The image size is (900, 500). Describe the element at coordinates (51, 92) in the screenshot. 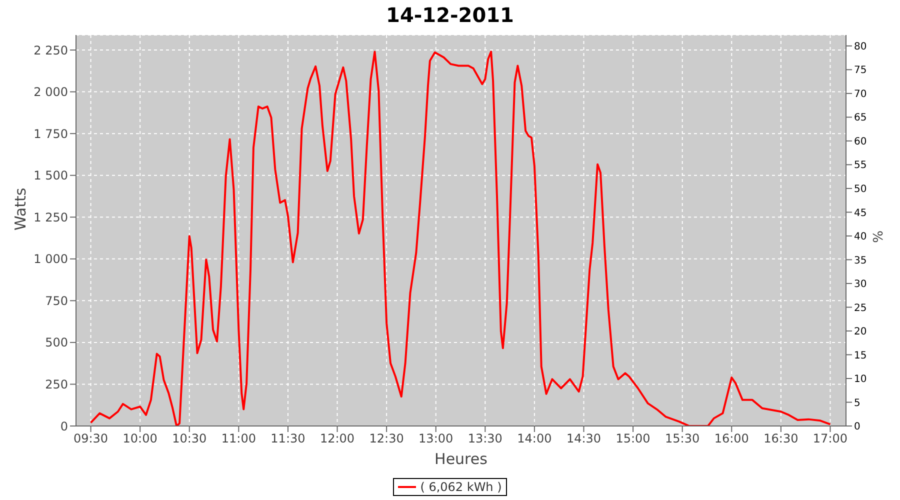

I see `y-tick-label: 2 000` at that location.